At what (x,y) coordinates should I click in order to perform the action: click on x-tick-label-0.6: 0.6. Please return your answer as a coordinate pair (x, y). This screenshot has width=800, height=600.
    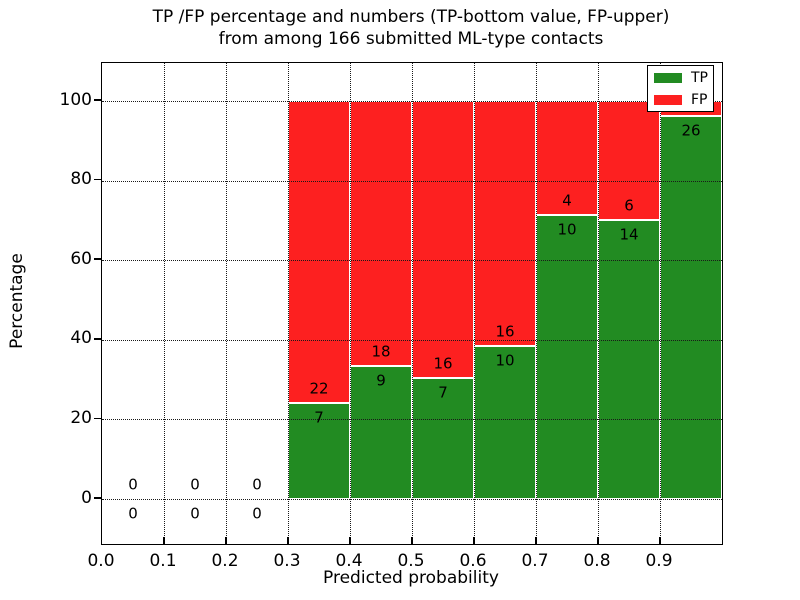
    Looking at the image, I should click on (473, 561).